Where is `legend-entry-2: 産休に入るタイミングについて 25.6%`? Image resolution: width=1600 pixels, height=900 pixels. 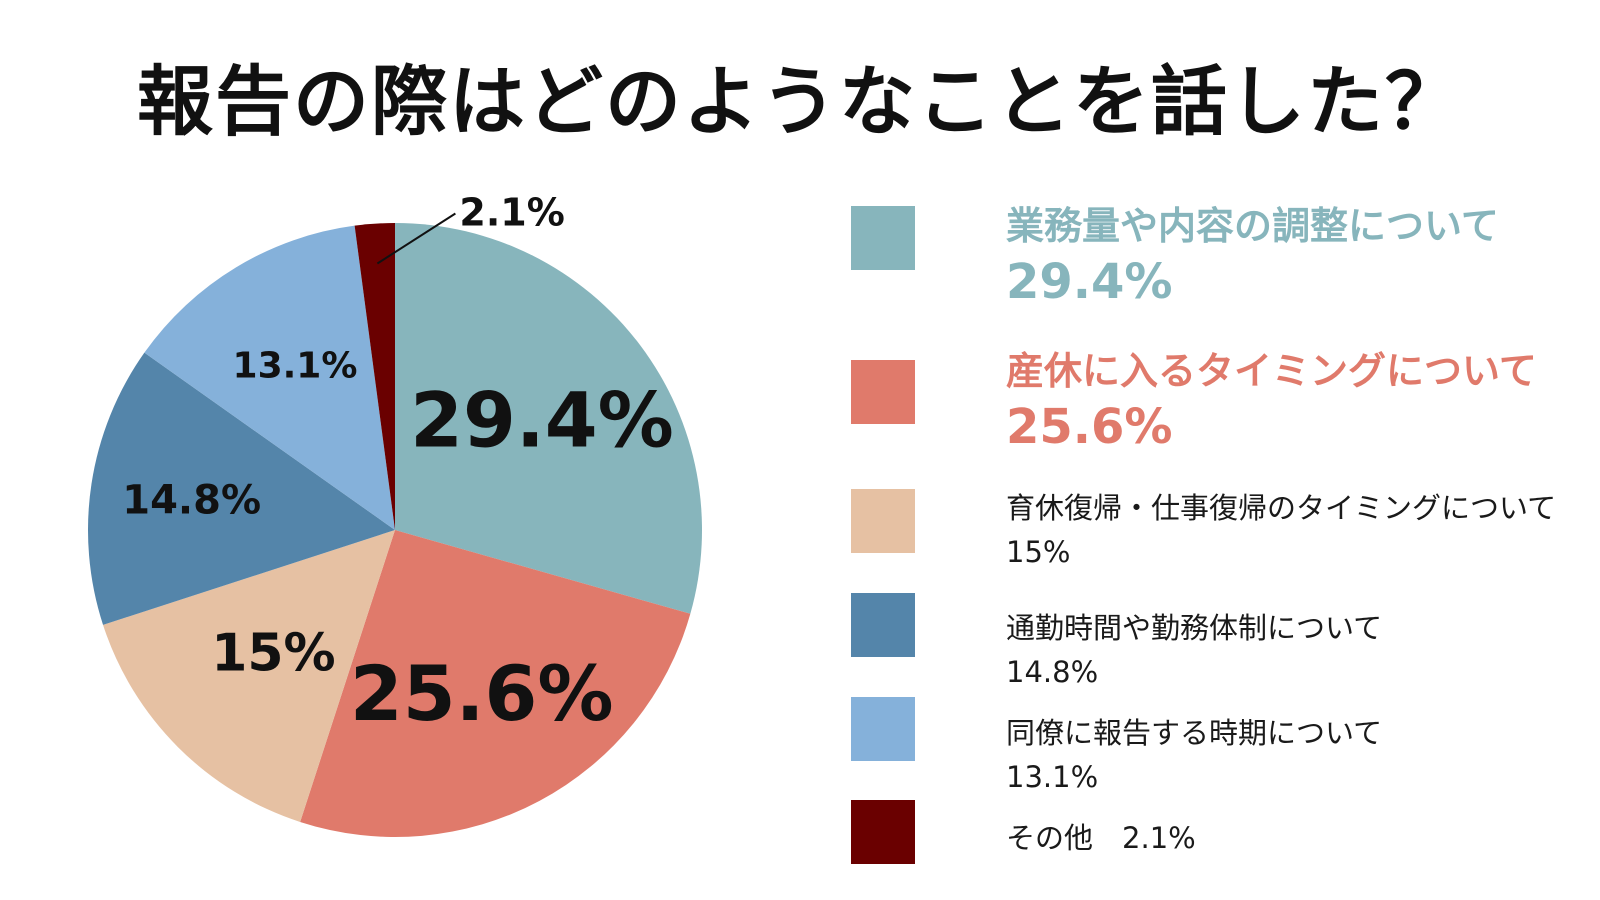
legend-entry-2: 産休に入るタイミングについて 25.6% is located at coordinates (1271, 397).